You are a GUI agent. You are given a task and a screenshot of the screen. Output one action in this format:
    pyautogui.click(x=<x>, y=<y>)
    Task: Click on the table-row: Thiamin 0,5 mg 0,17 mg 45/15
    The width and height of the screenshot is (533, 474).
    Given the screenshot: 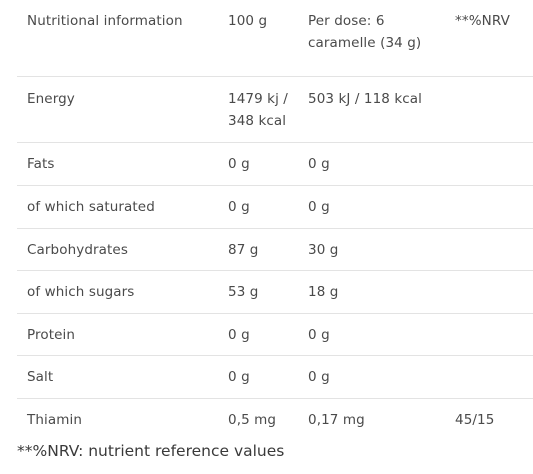 What is the action you would take?
    pyautogui.click(x=275, y=419)
    